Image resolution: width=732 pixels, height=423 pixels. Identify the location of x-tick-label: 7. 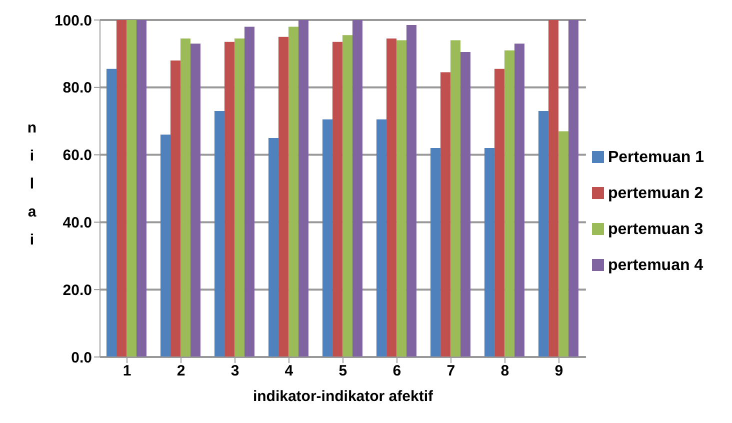
(451, 371).